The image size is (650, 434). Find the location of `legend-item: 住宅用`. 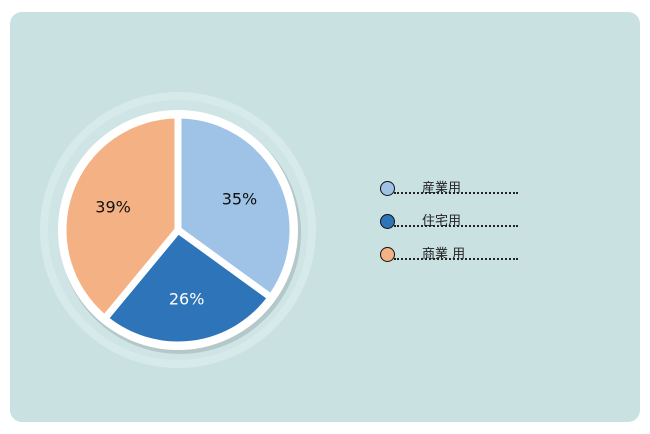

legend-item: 住宅用 is located at coordinates (450, 227).